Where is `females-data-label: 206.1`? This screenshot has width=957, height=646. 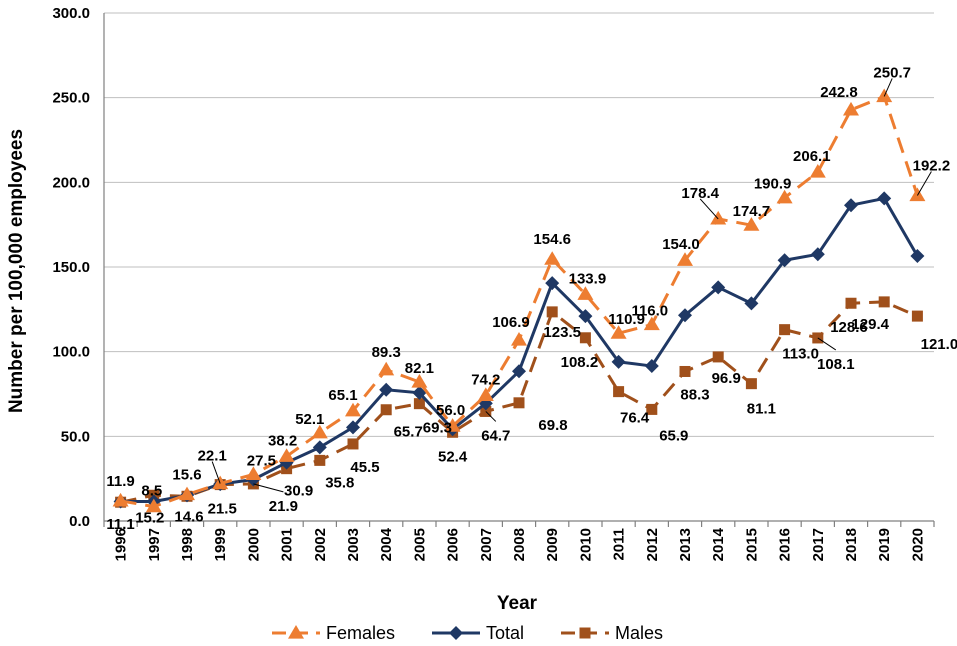 females-data-label: 206.1 is located at coordinates (812, 156).